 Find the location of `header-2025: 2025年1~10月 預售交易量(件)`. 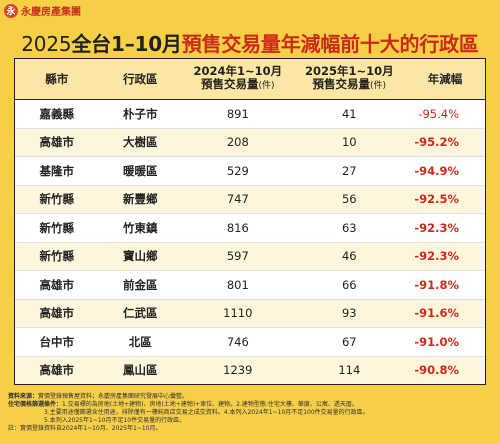

header-2025: 2025年1~10月 預售交易量(件) is located at coordinates (349, 79).